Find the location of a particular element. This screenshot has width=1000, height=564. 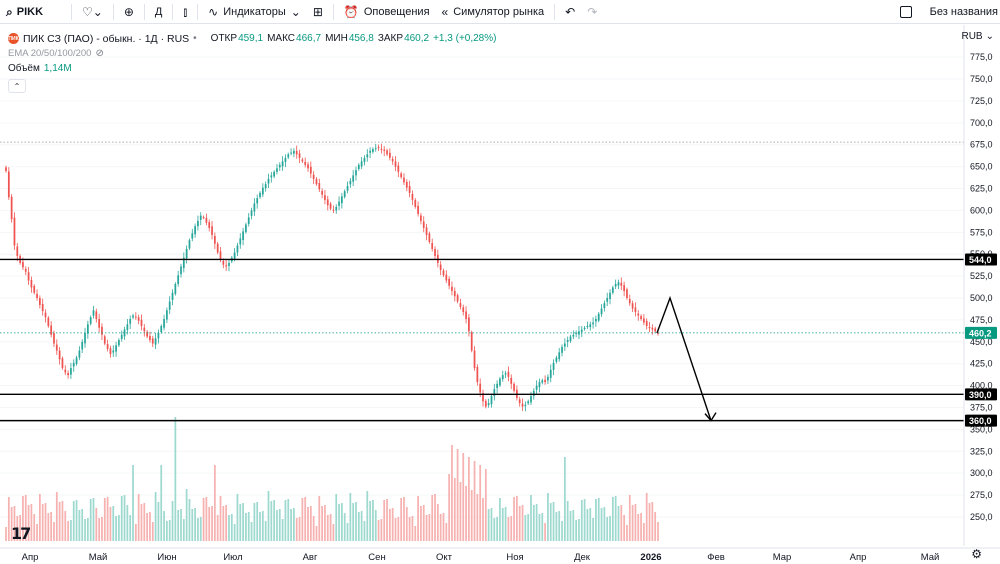

layout-checkbox is located at coordinates (905, 12).